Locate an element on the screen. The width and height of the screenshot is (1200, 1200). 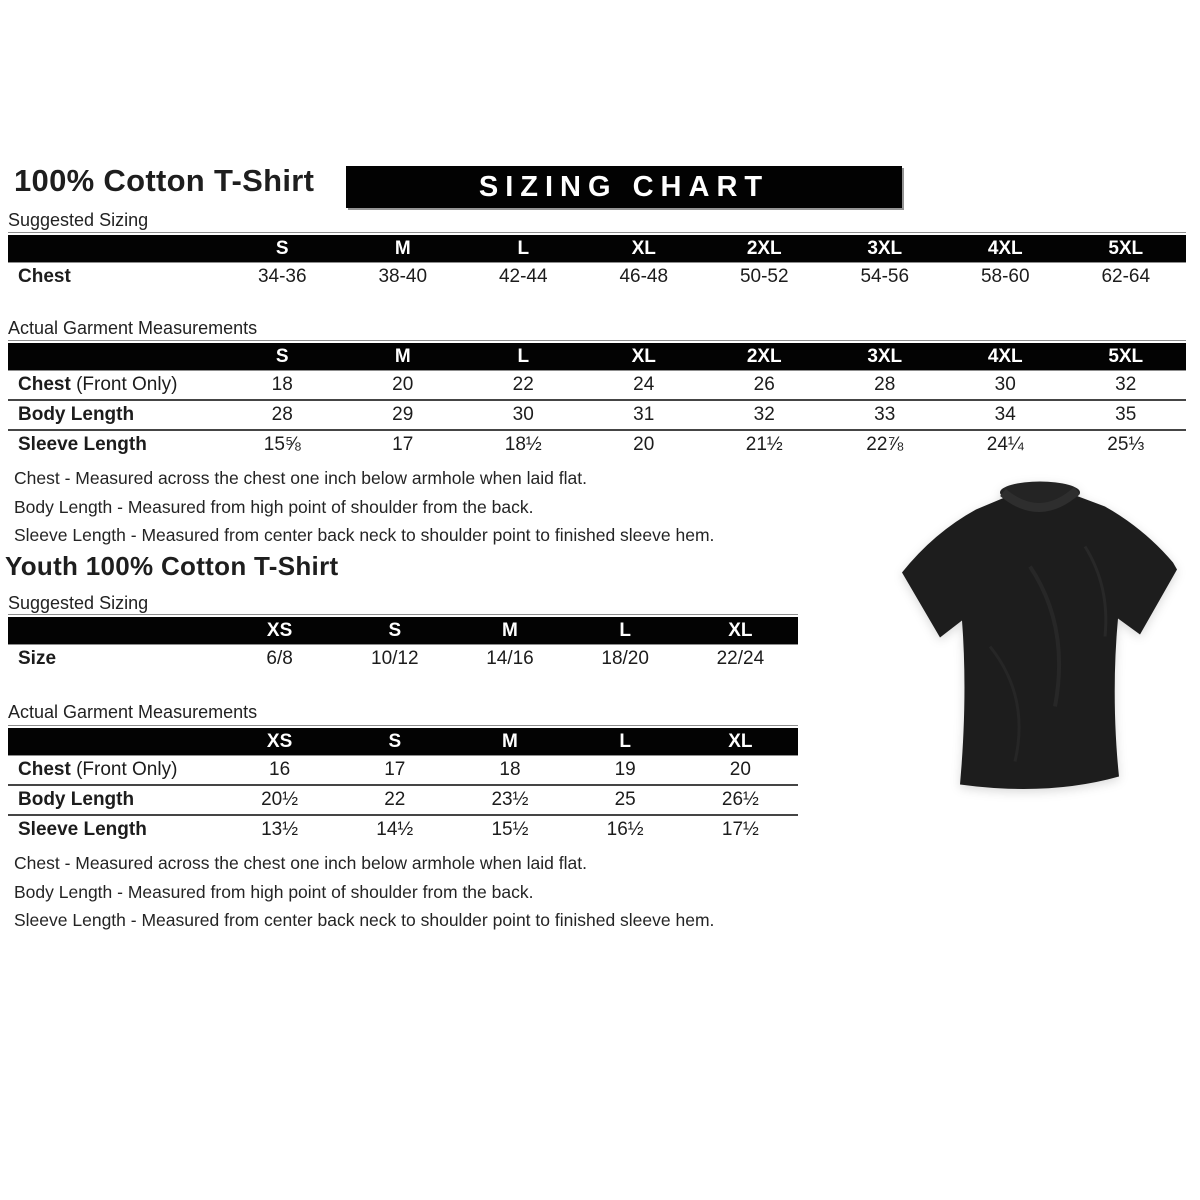
measurement-cell: 6/8 is located at coordinates (279, 658).